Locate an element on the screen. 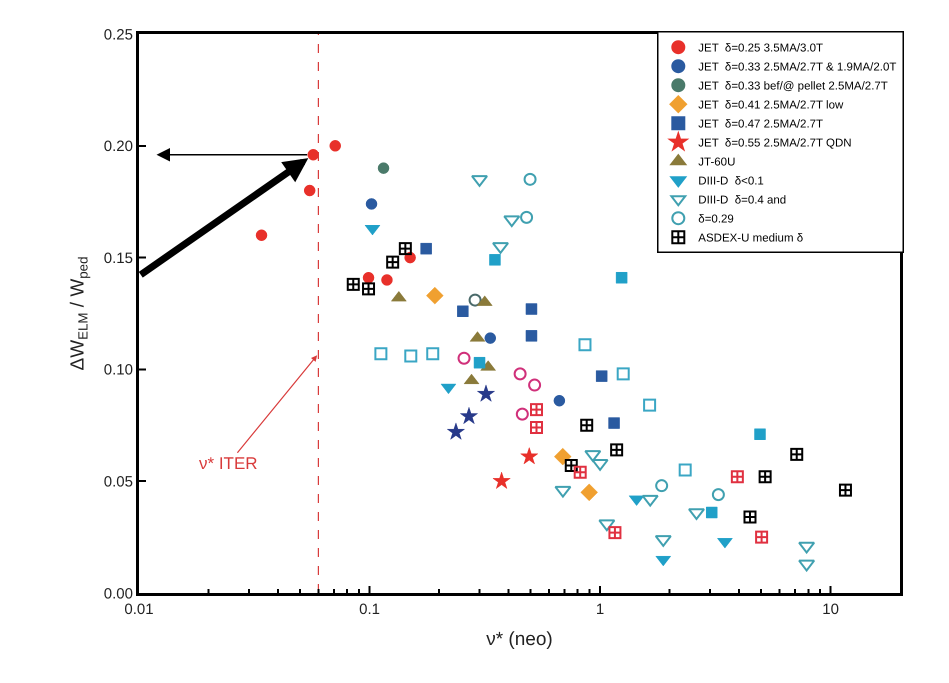 Image resolution: width=949 pixels, height=683 pixels. legend-label: JET δ=0.25 3.5MA/3.0T is located at coordinates (761, 48).